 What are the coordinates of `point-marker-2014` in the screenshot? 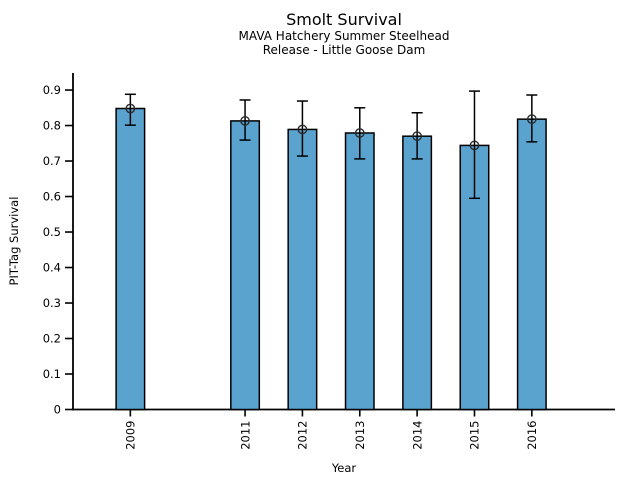 It's located at (417, 136).